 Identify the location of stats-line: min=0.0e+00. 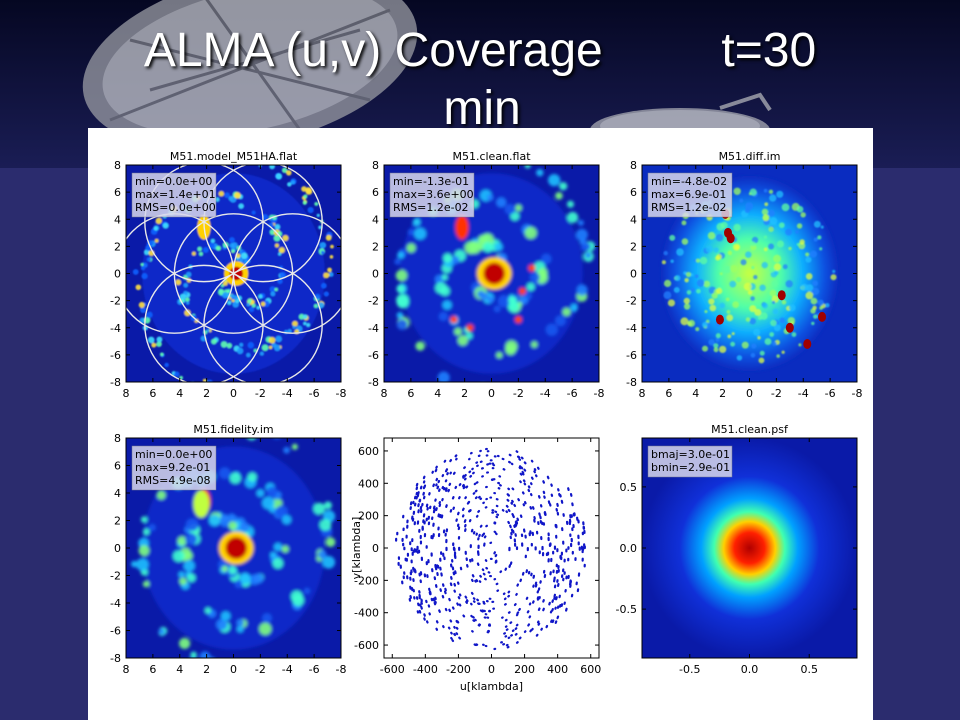
(173, 454).